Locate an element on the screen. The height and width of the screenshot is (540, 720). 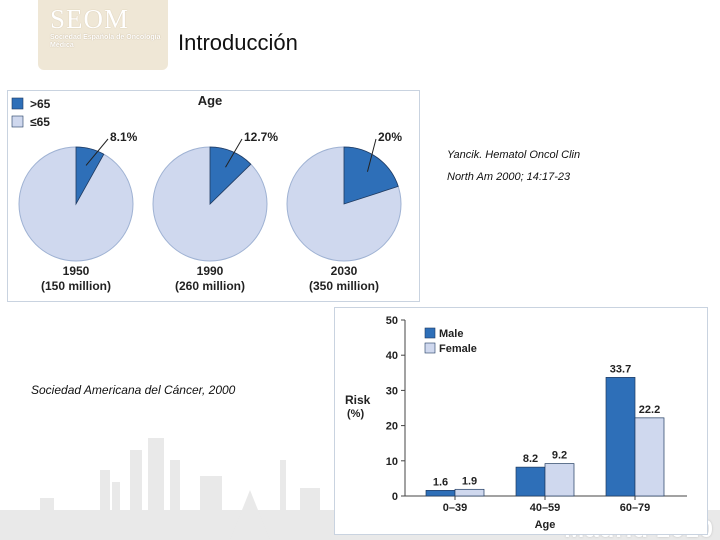
y-tick-label: 30 is located at coordinates (392, 391).